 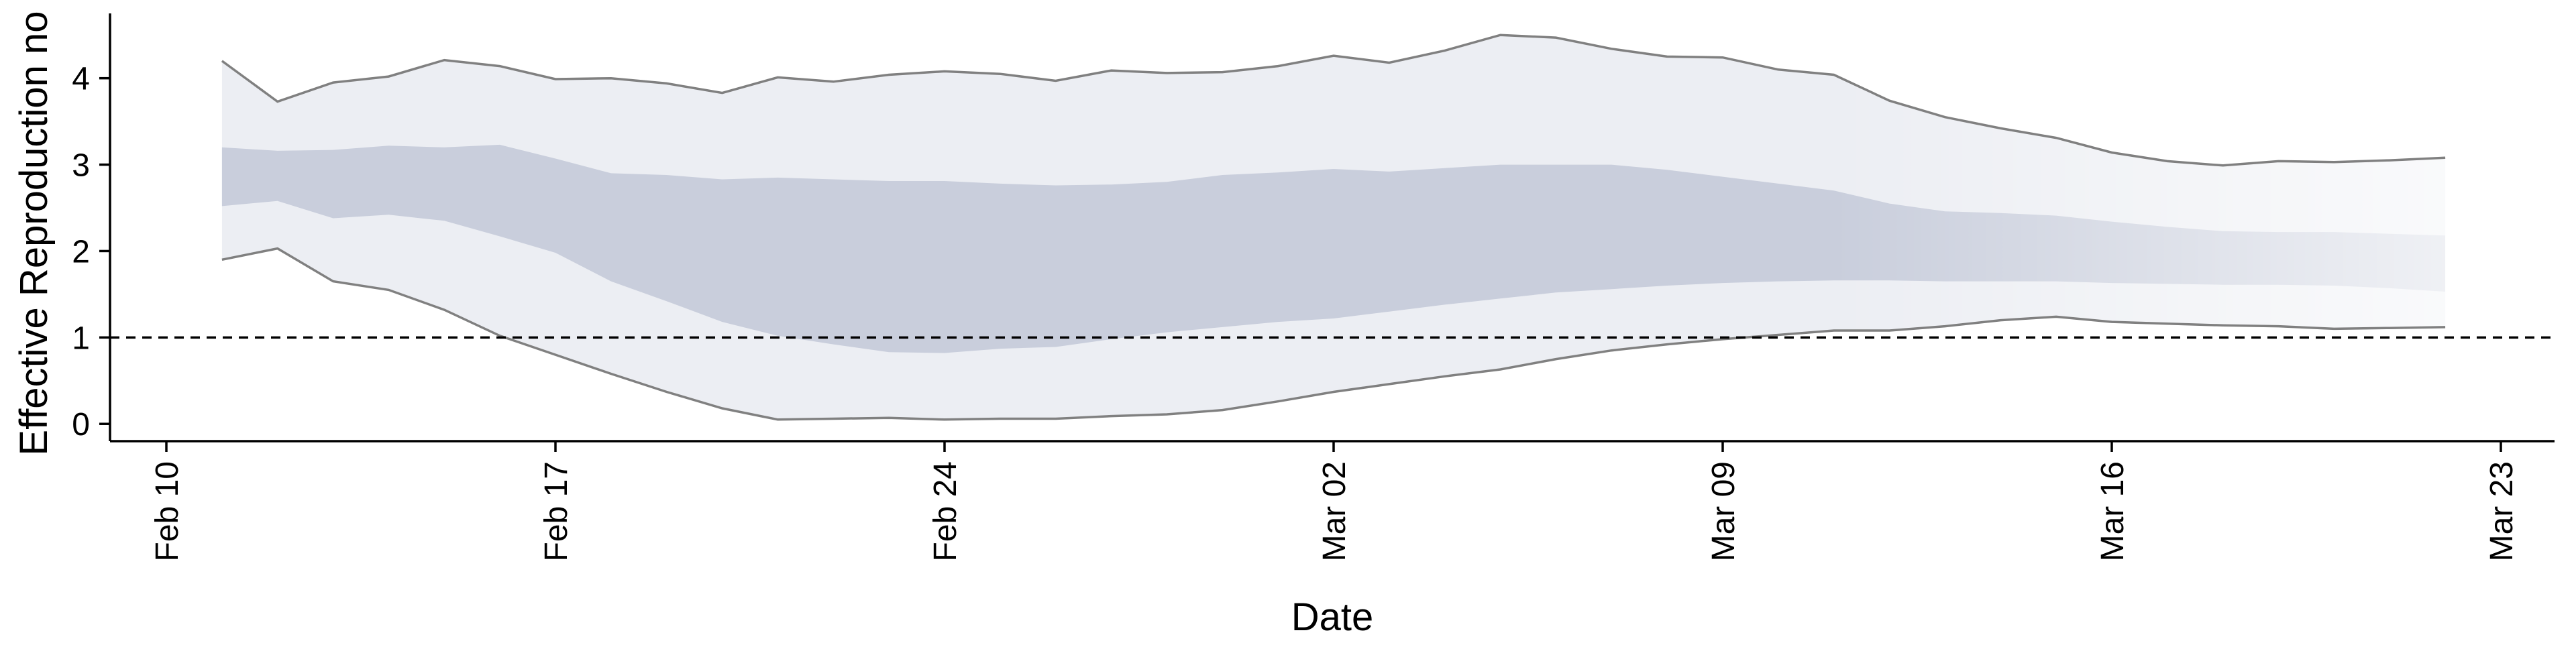 I want to click on x-tick-label: Mar 09, so click(x=1723, y=511).